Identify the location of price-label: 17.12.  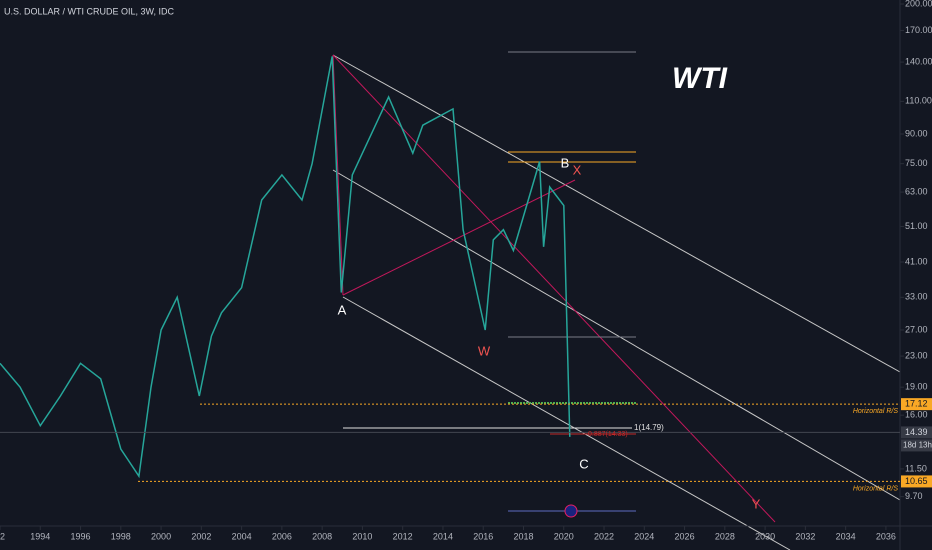
(916, 404).